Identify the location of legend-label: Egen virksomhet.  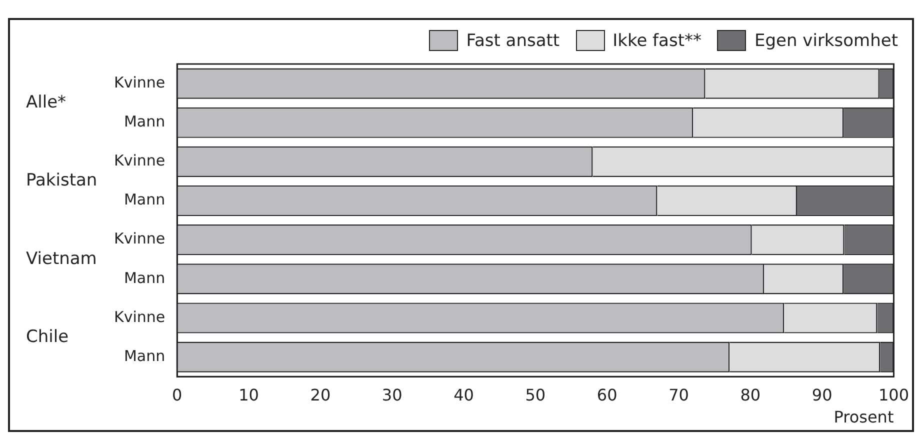
(826, 40).